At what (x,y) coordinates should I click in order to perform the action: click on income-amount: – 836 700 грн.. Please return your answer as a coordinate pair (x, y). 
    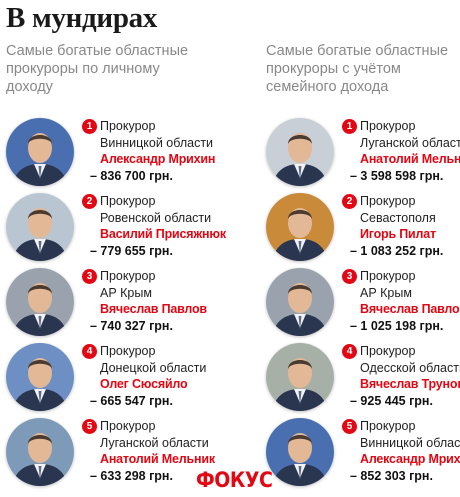
    Looking at the image, I should click on (131, 175).